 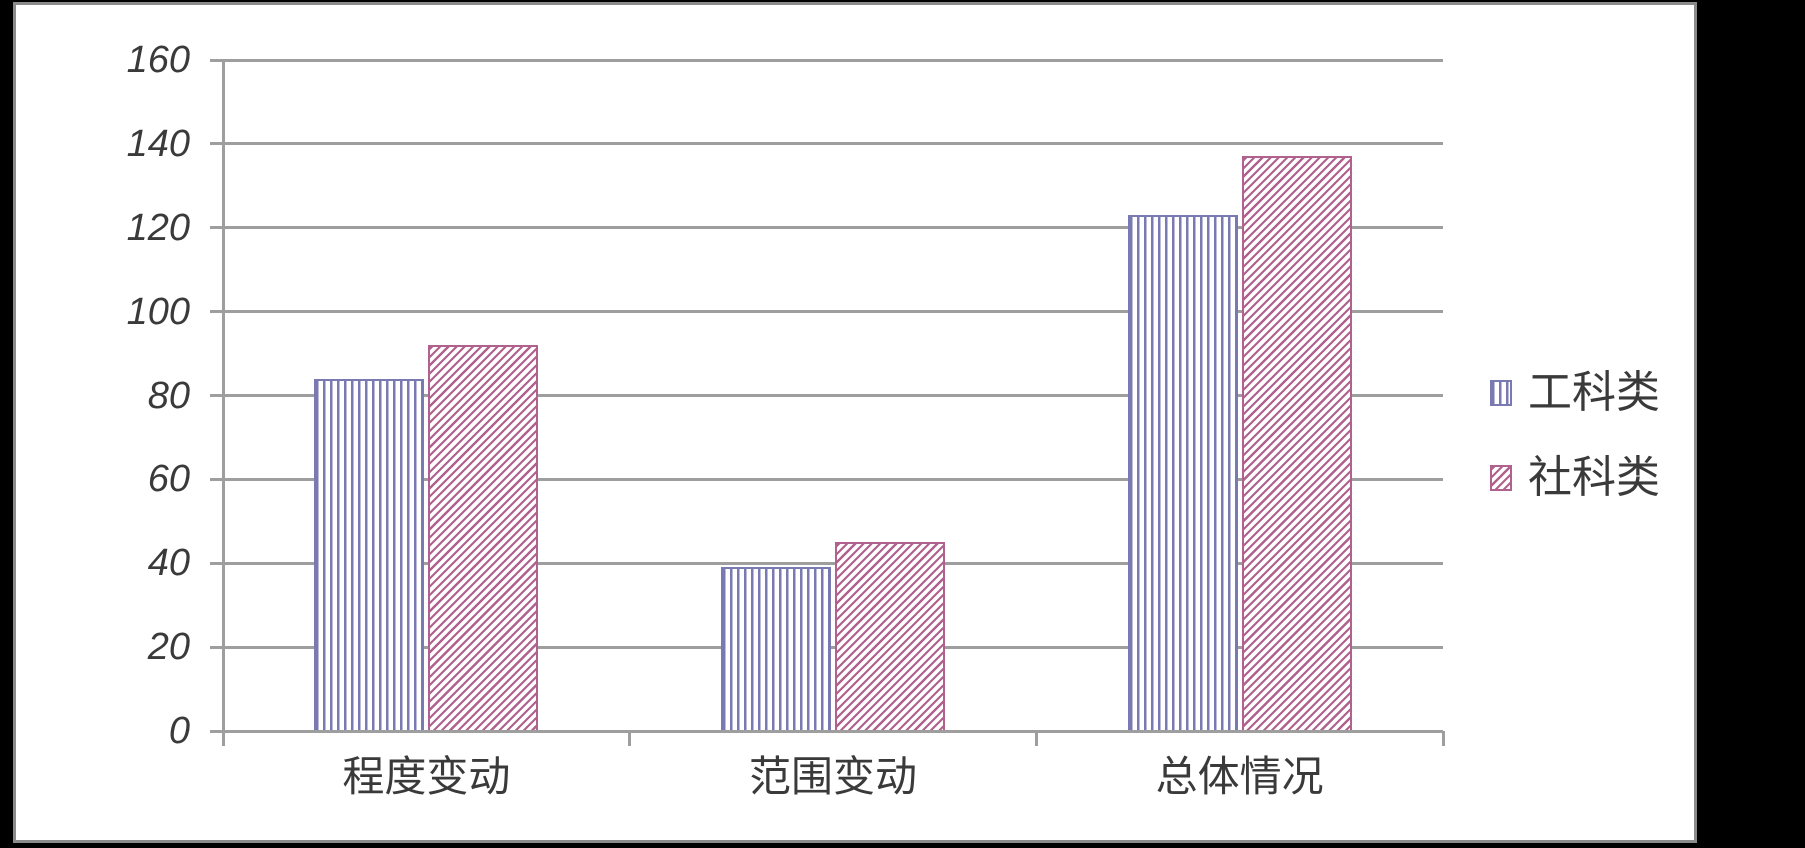 I want to click on y-axis-tick-label: 20, so click(x=168, y=647).